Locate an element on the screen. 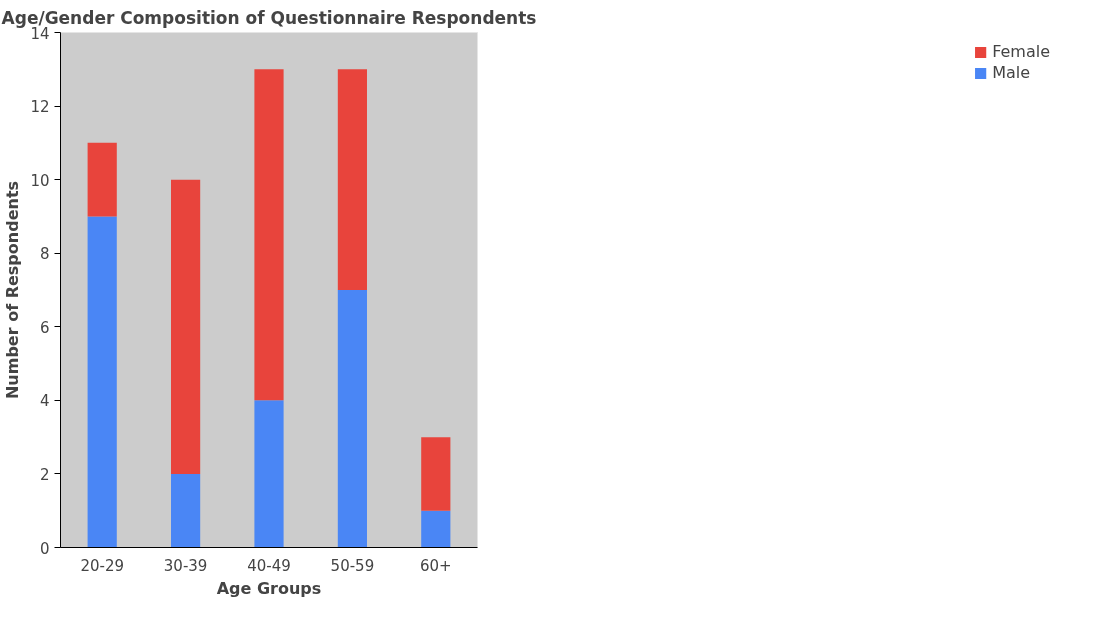 The image size is (1098, 628). y-tick-label: 0 is located at coordinates (44, 548).